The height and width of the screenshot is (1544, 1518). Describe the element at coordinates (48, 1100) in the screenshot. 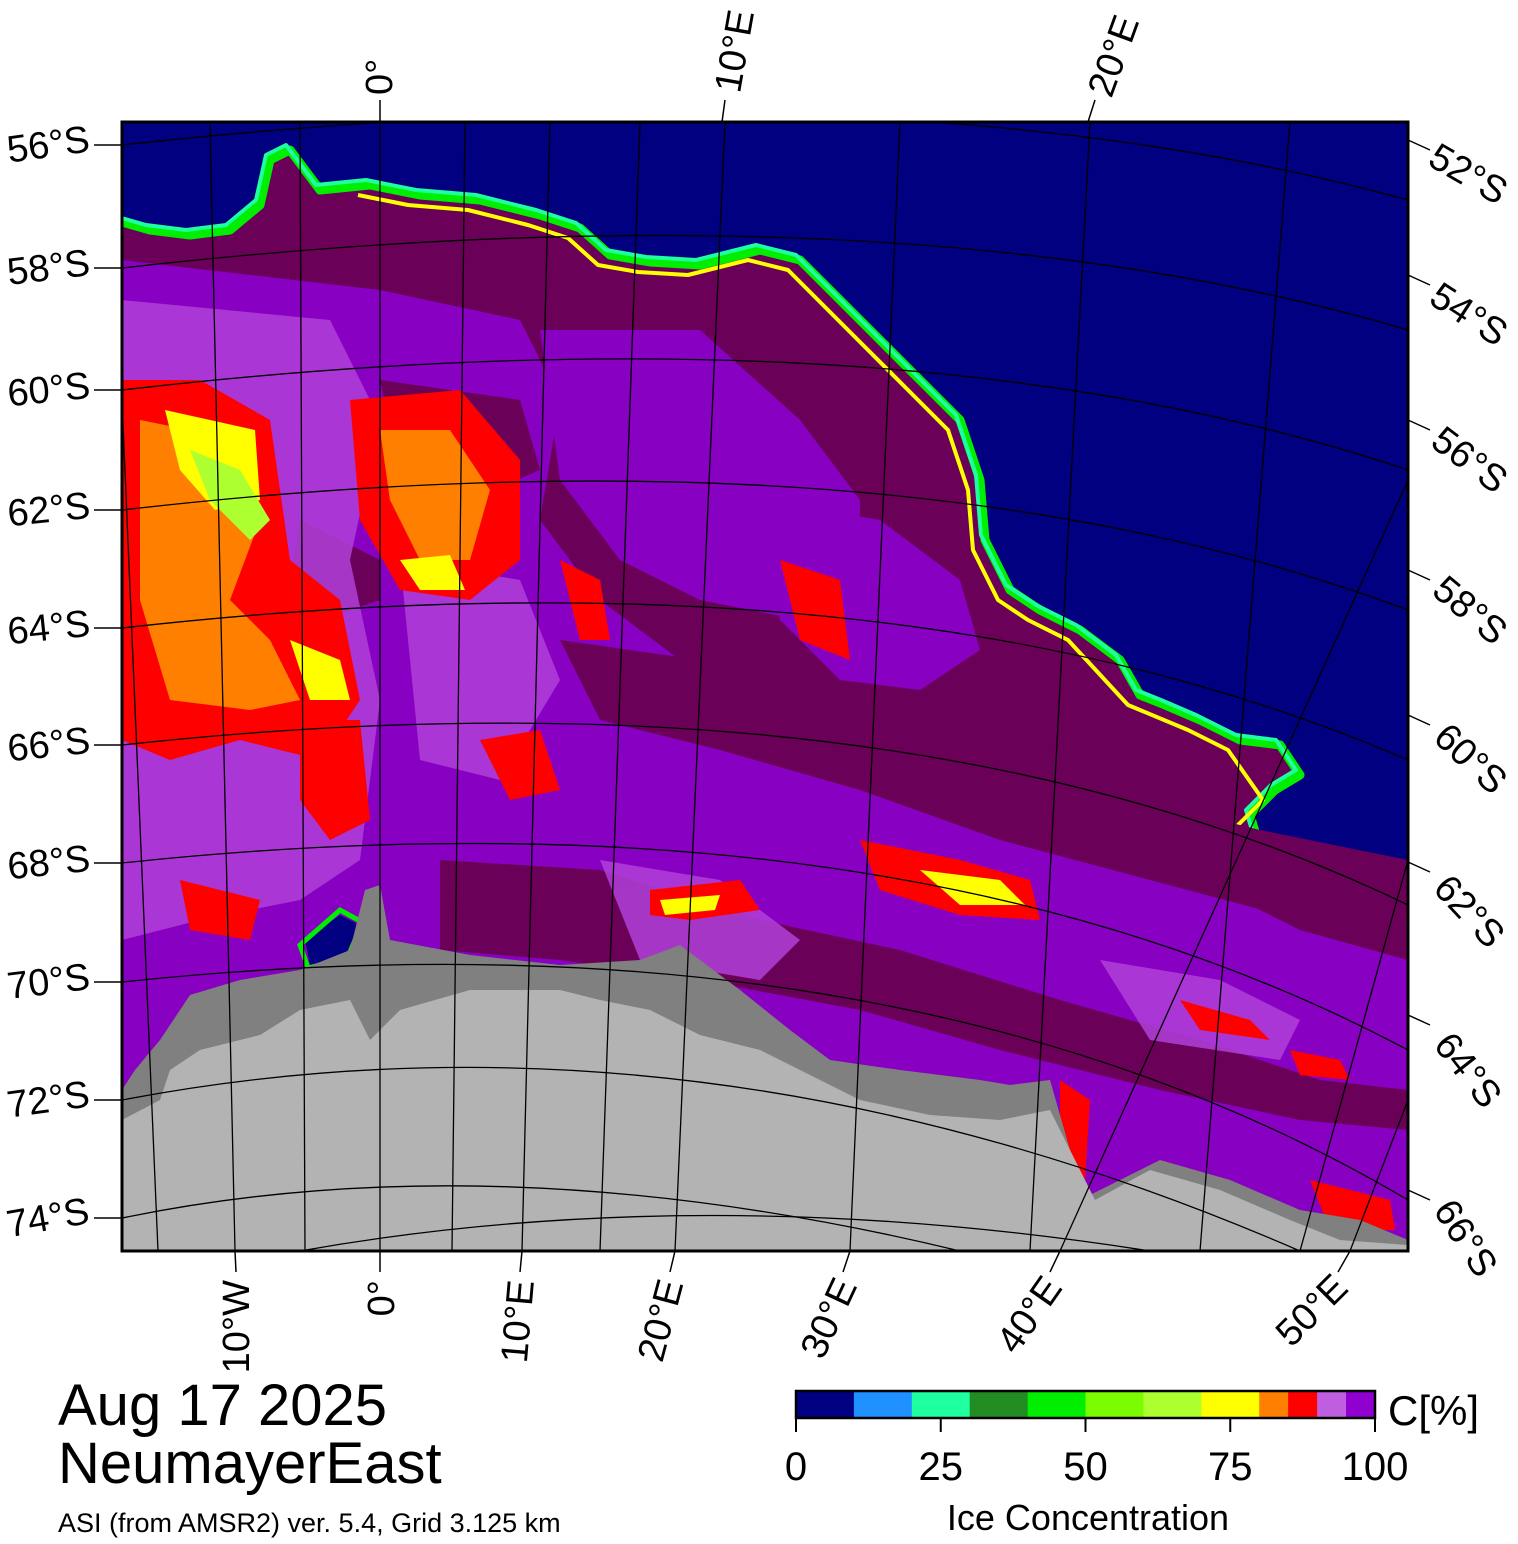

I see `lat-label-left: 72°S` at that location.